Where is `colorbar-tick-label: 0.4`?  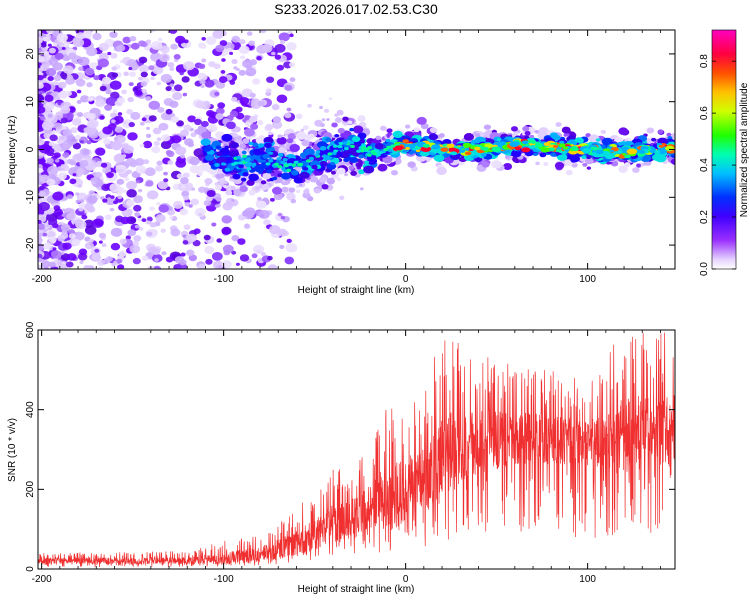 colorbar-tick-label: 0.4 is located at coordinates (704, 165).